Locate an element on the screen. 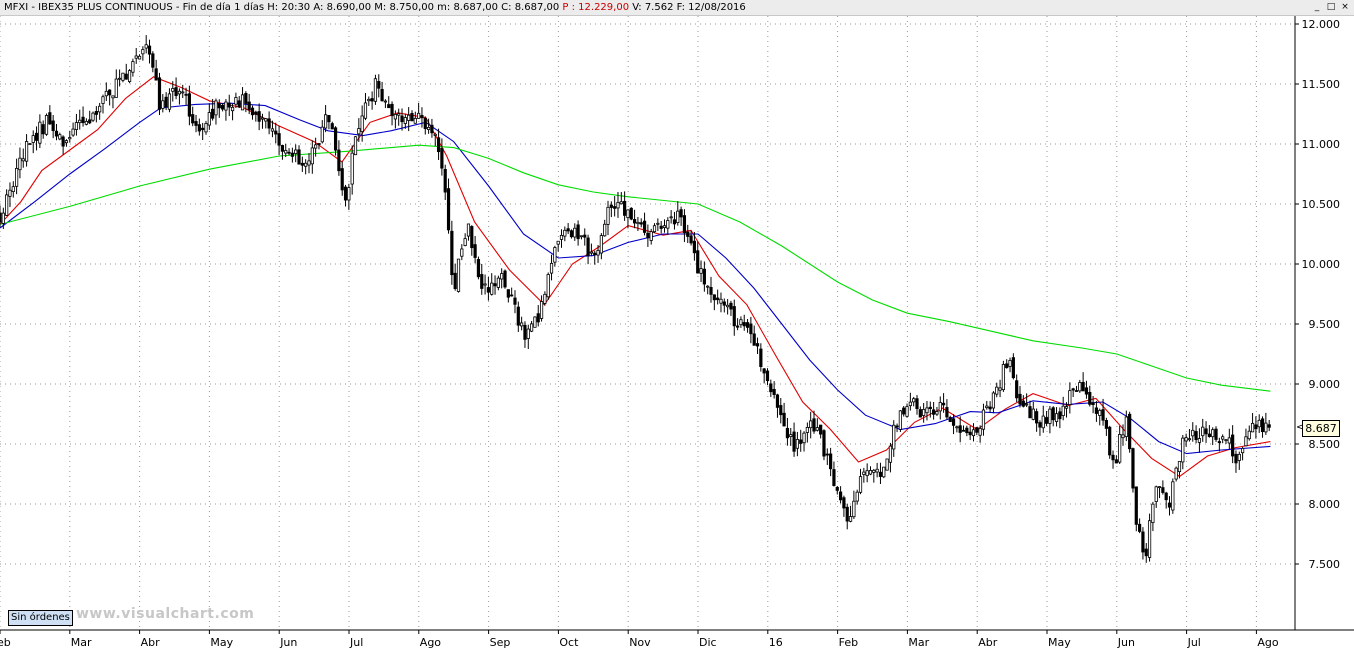  x-tick-label: Dic is located at coordinates (708, 642).